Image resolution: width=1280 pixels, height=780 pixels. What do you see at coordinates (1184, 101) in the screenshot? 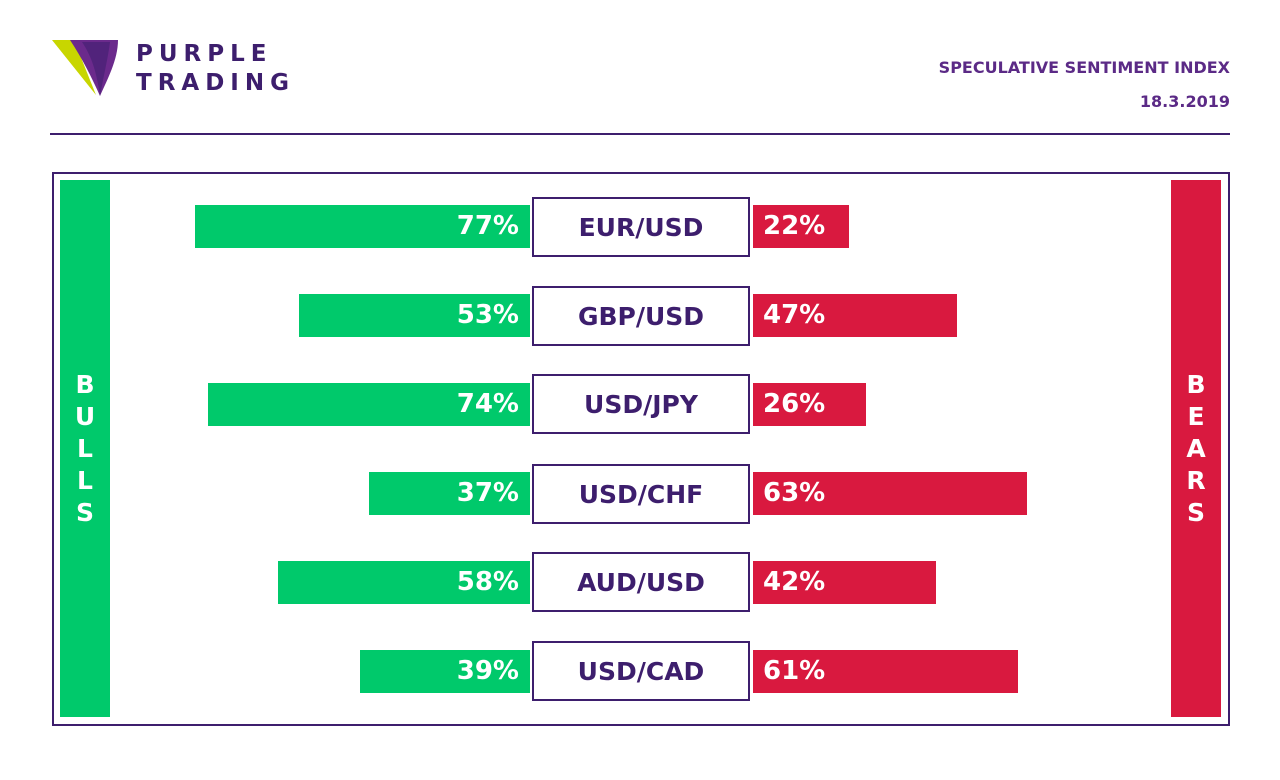
I see `report-date: 18.3.2019` at bounding box center [1184, 101].